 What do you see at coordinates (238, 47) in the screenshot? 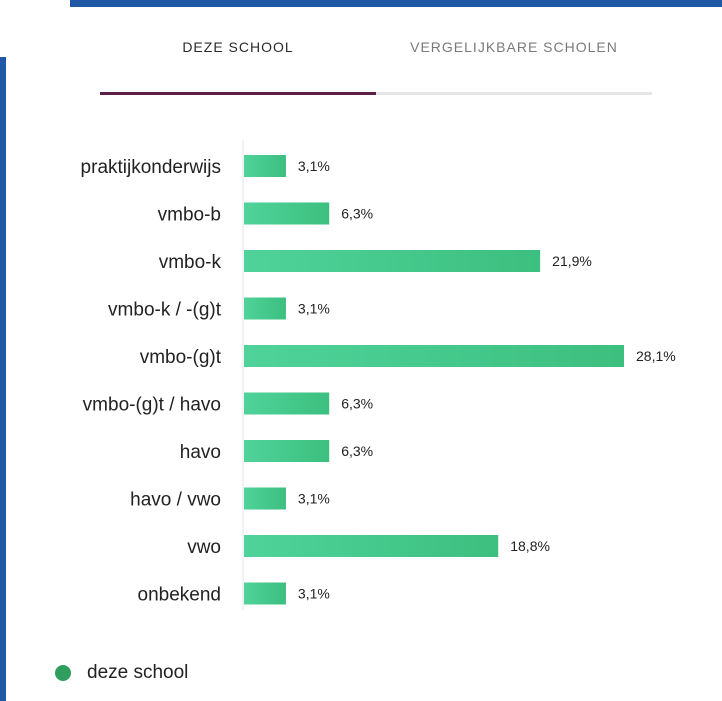
I see `tab-deze-school: DEZE SCHOOL` at bounding box center [238, 47].